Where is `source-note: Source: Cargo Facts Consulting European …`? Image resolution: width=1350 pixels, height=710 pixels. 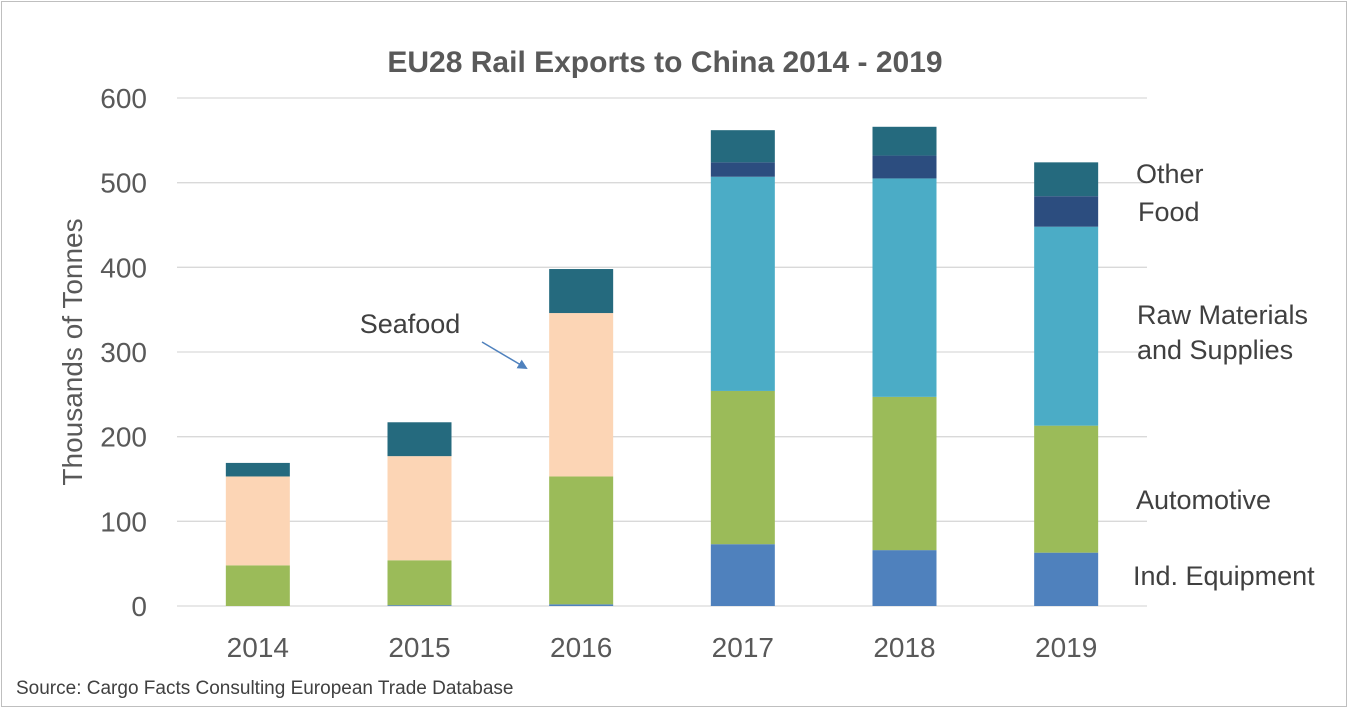 source-note: Source: Cargo Facts Consulting European … is located at coordinates (264, 688).